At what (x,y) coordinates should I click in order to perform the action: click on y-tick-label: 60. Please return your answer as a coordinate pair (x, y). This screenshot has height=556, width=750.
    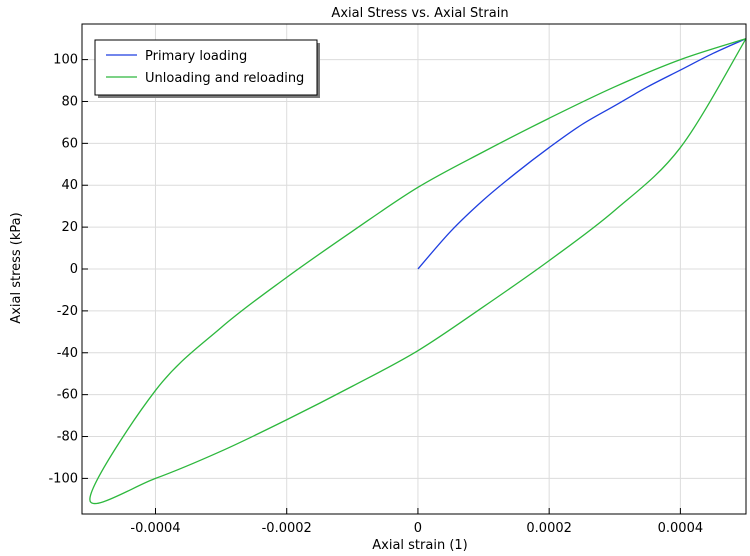
    Looking at the image, I should click on (69, 143).